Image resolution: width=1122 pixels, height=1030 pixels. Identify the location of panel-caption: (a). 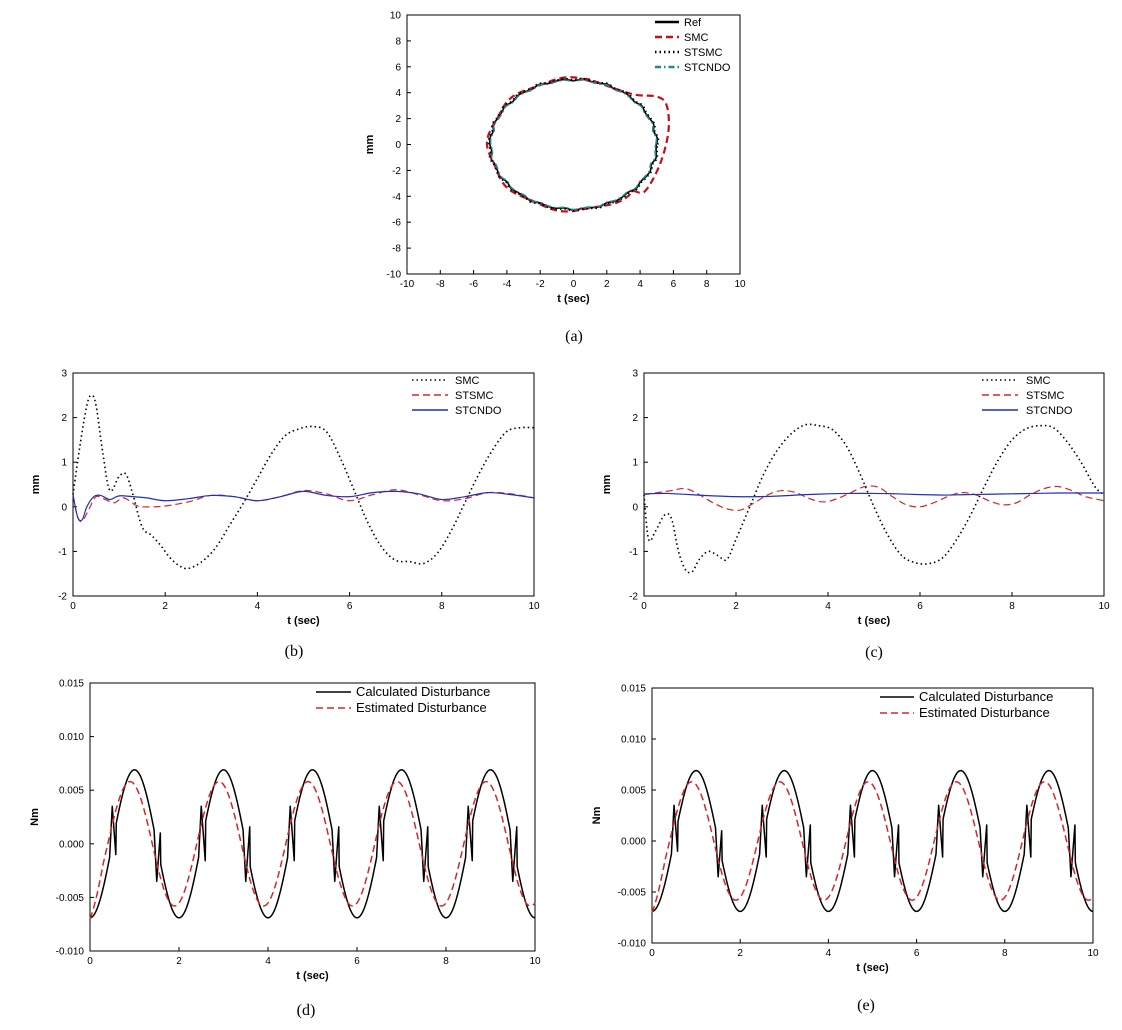
(574, 336).